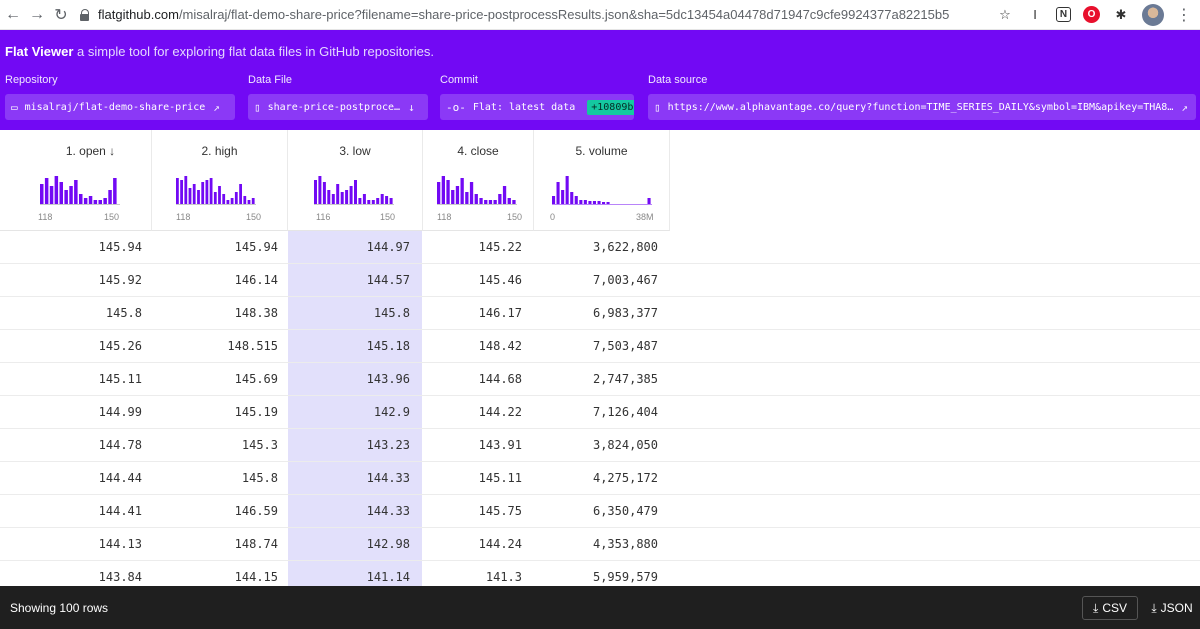  What do you see at coordinates (391, 313) in the screenshot?
I see `cell-low: 145.8` at bounding box center [391, 313].